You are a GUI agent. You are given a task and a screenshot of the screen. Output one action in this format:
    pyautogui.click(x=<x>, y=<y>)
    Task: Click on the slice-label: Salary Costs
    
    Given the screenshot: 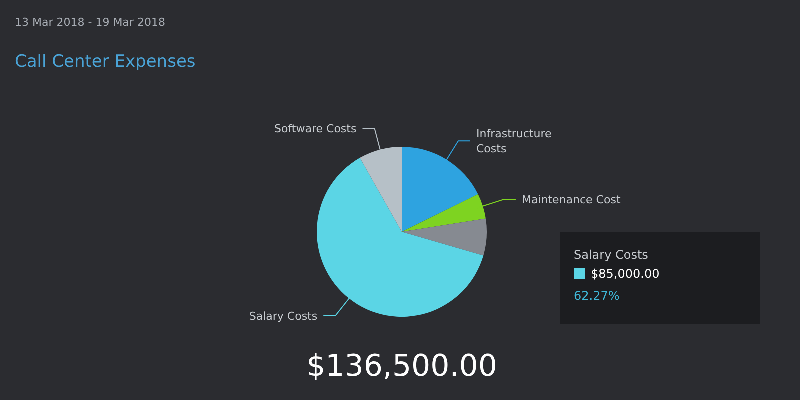 What is the action you would take?
    pyautogui.click(x=283, y=316)
    